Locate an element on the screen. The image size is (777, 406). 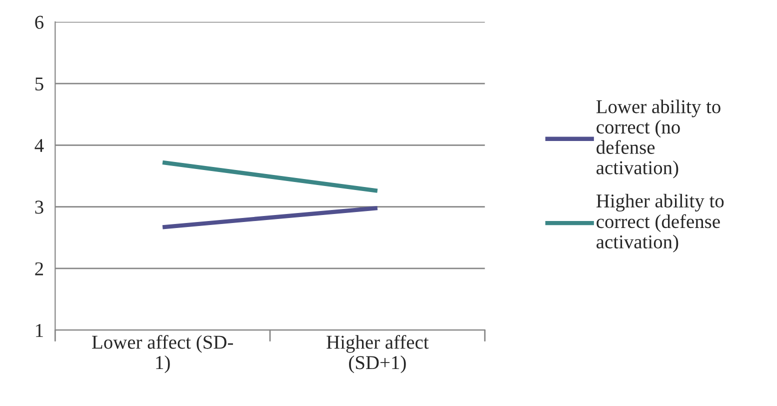
y-tick-label: 4 is located at coordinates (39, 145).